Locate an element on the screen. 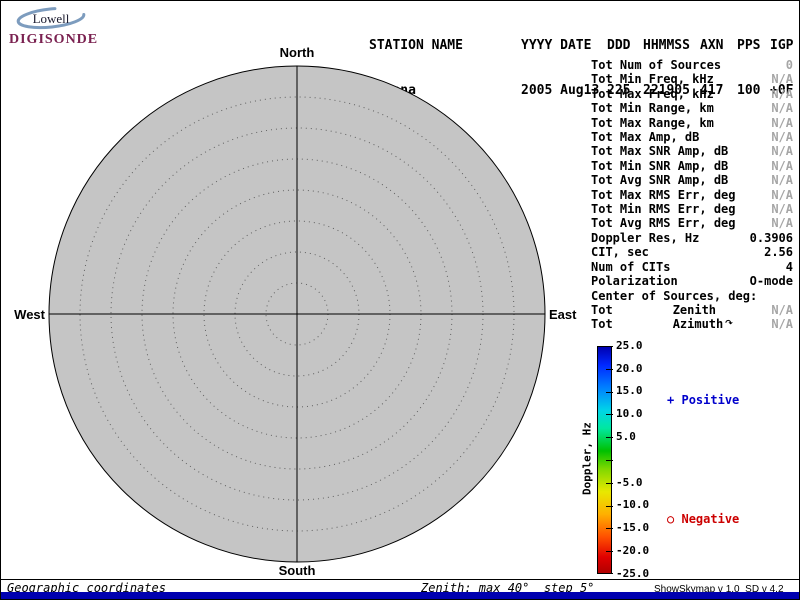 The height and width of the screenshot is (600, 800). header-label: IGP is located at coordinates (782, 45).